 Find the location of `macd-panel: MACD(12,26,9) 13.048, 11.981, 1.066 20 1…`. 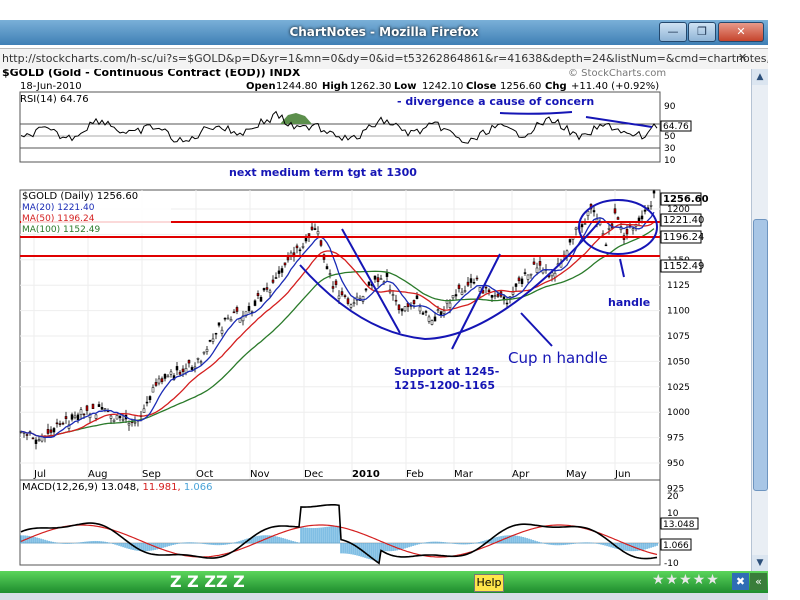

macd-panel: MACD(12,26,9) 13.048, 11.981, 1.066 20 1… is located at coordinates (359, 524).